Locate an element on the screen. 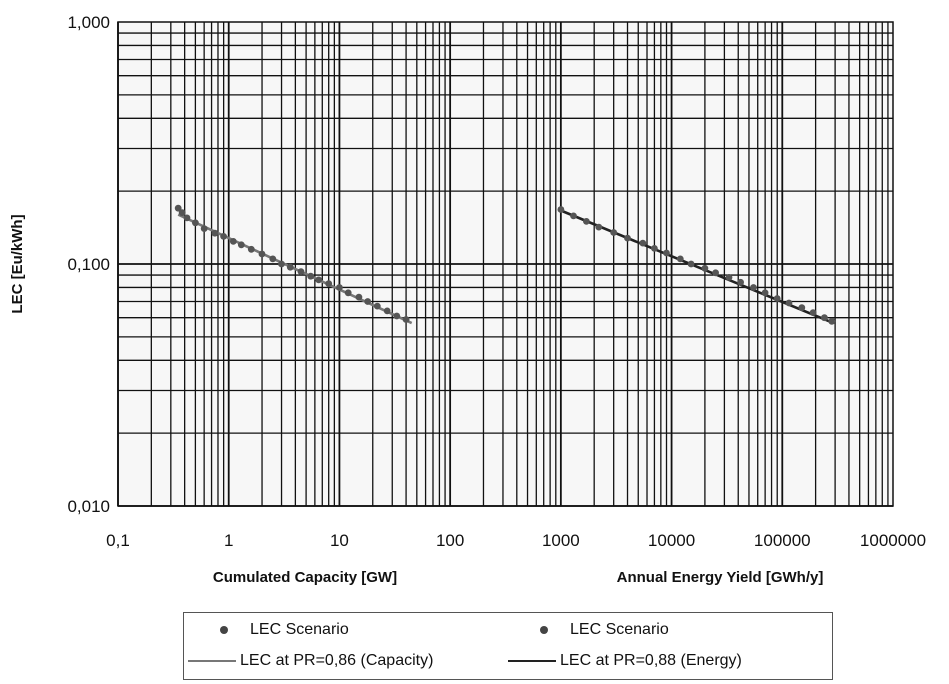 The width and height of the screenshot is (949, 684). y-axis-title: LEC [Eu/kWh] is located at coordinates (17, 263).